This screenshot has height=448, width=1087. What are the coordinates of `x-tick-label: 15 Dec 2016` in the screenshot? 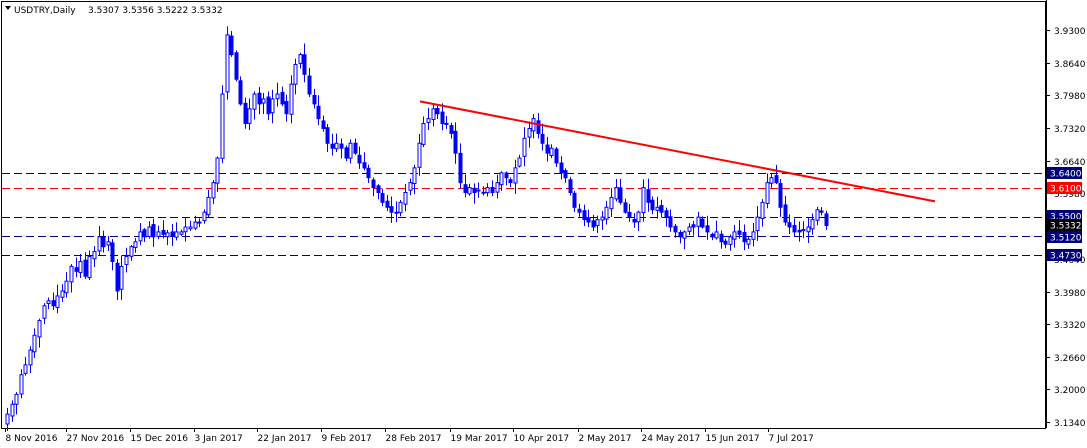 It's located at (160, 439).